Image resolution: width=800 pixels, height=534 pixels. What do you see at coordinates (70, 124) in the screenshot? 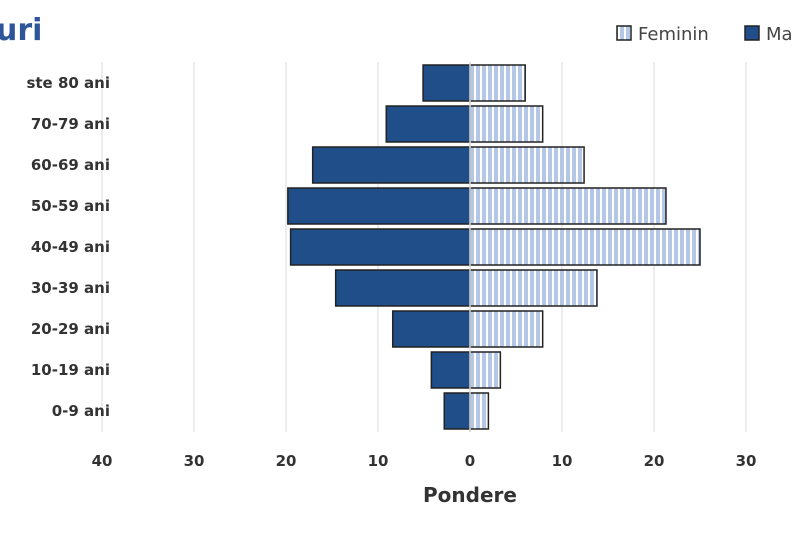
I see `category-label: 70-79 ani` at bounding box center [70, 124].